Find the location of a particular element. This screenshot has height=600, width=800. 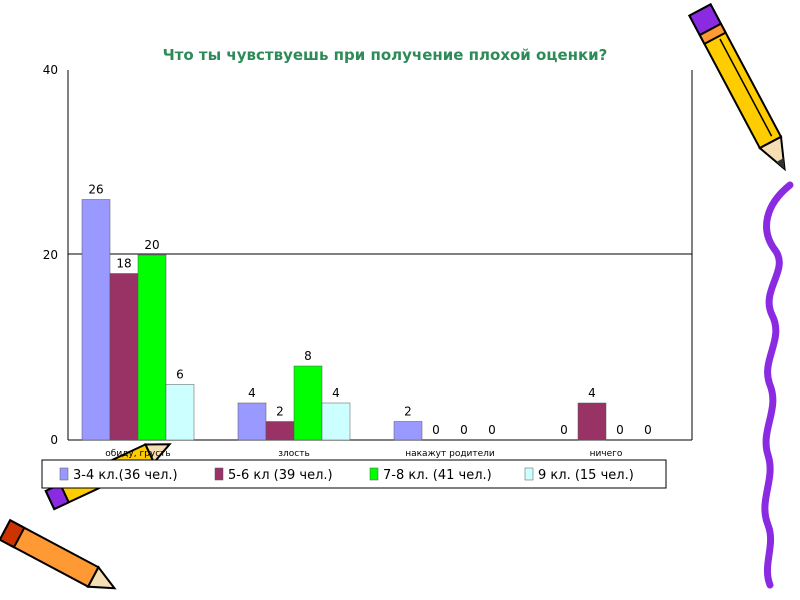

y-axis: 0 20 40 is located at coordinates (50, 255).